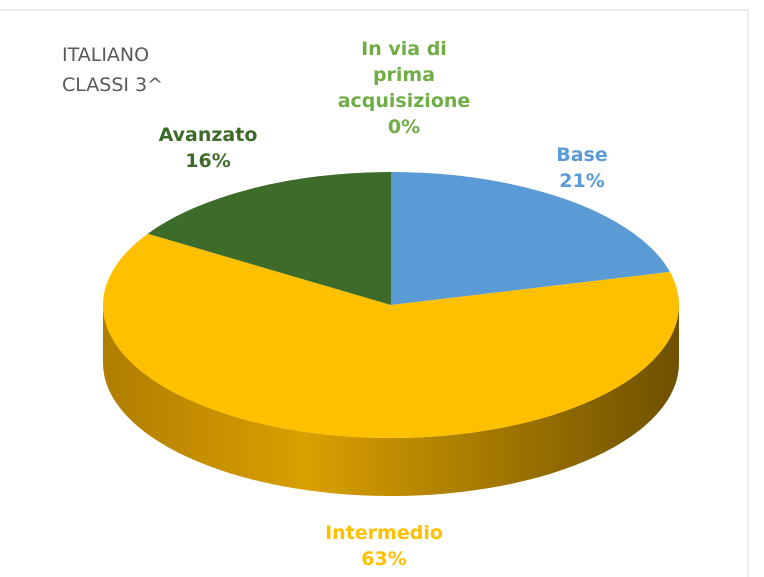  What do you see at coordinates (384, 546) in the screenshot?
I see `data-label: Intermedio 63%` at bounding box center [384, 546].